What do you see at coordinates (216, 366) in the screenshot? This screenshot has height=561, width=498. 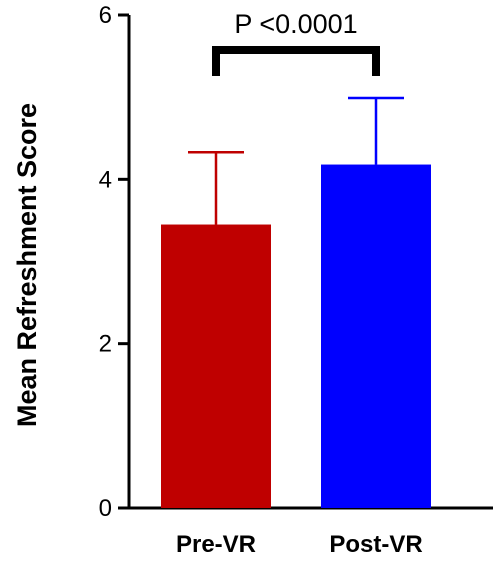 I see `bar-pre-vr` at bounding box center [216, 366].